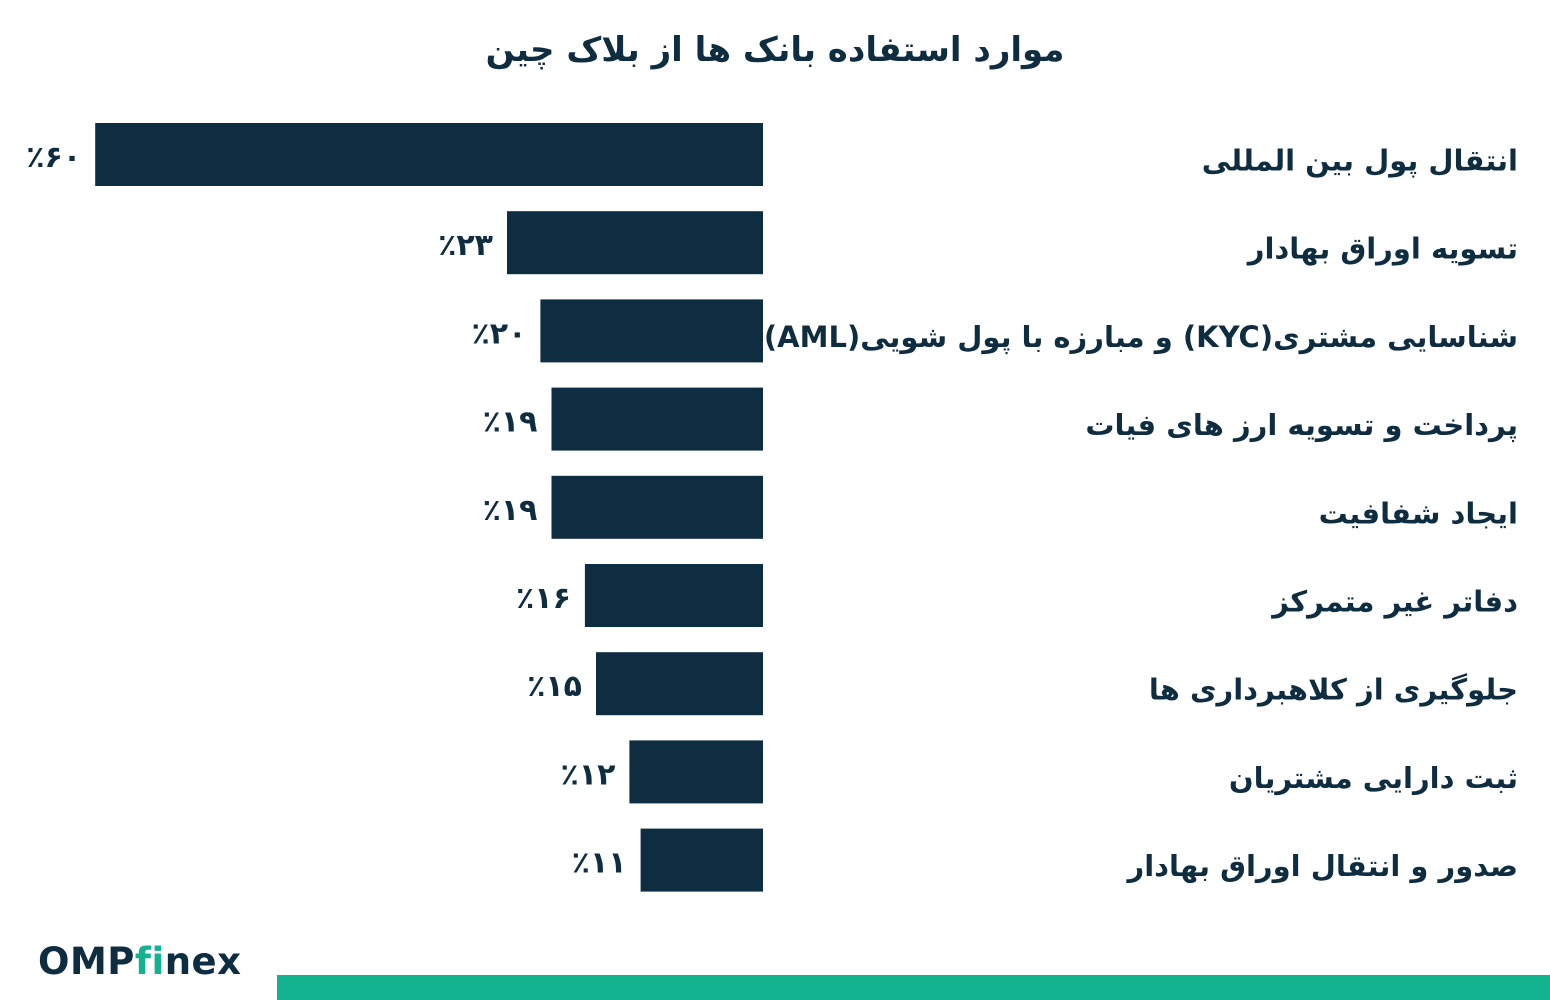 This screenshot has height=1000, width=1550. Describe the element at coordinates (775, 50) in the screenshot. I see `chart-title: موارد استفاده بانک ها از بلاک چین` at that location.